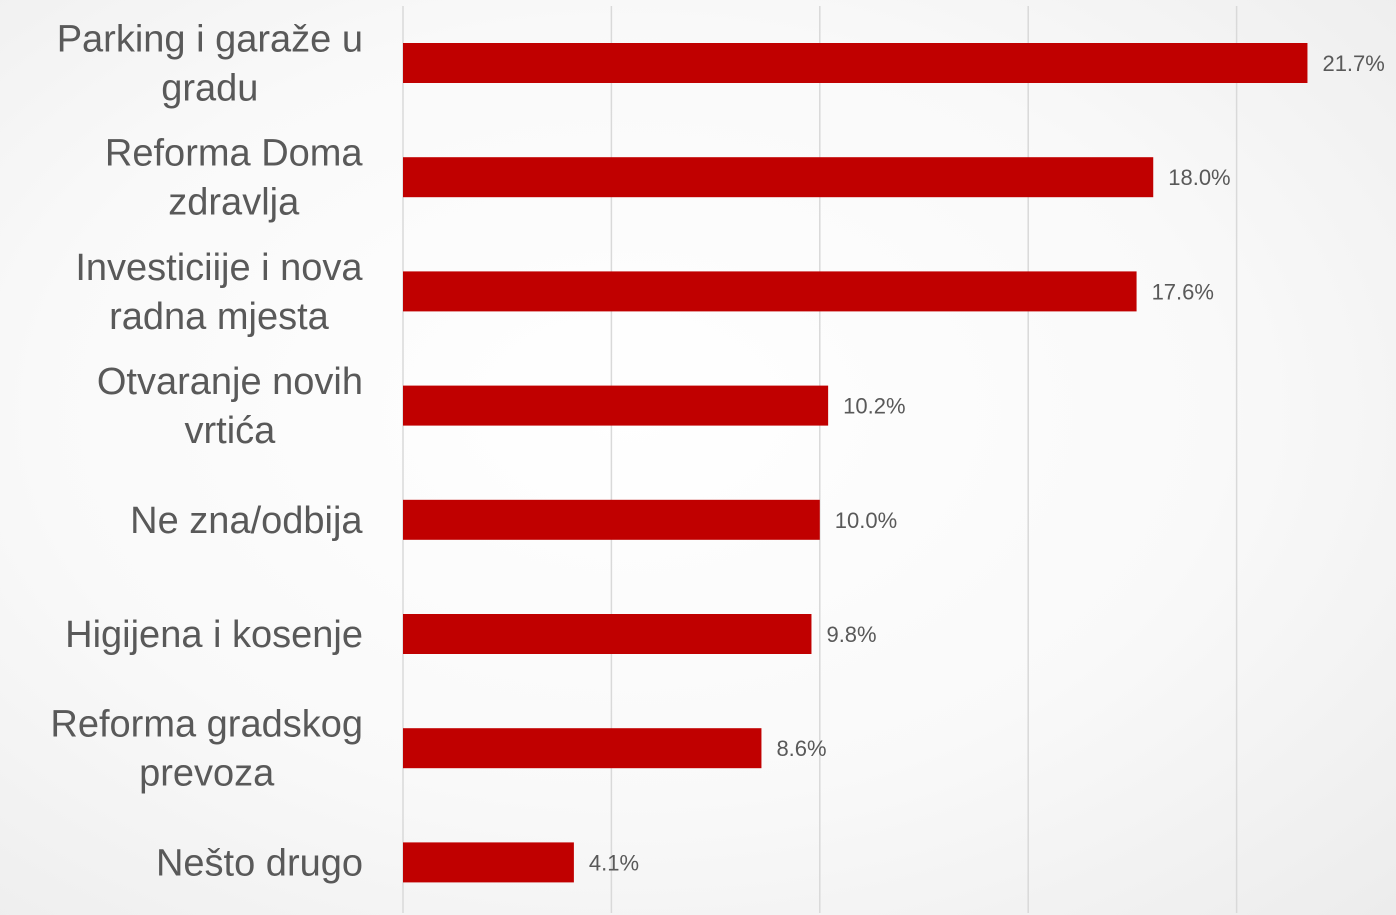 The height and width of the screenshot is (915, 1396). Describe the element at coordinates (1353, 63) in the screenshot. I see `value-label: 21.7%` at that location.